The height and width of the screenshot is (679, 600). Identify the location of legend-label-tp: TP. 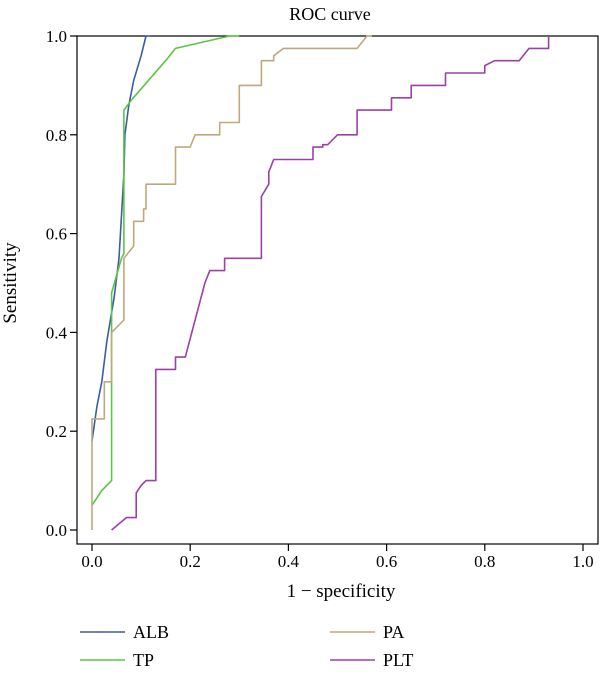
(143, 660).